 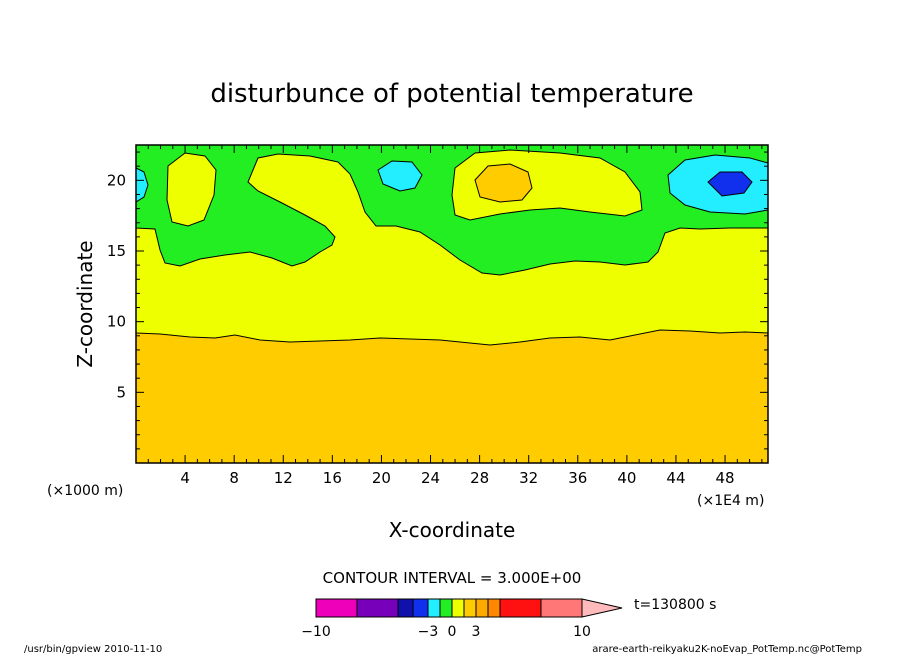 What do you see at coordinates (446, 632) in the screenshot?
I see `colorbar-labels: −10 −3 0 3 10` at bounding box center [446, 632].